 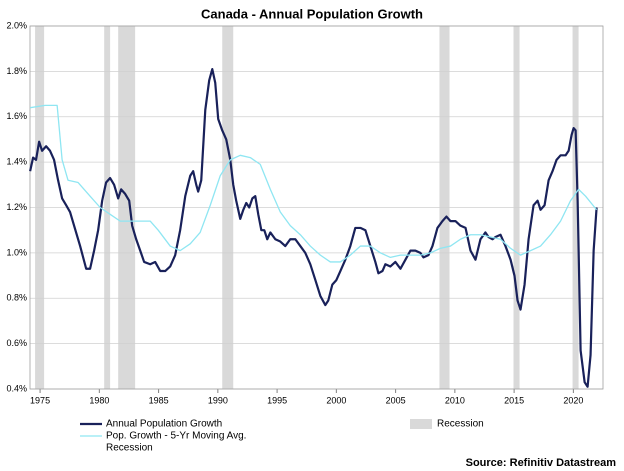 What do you see at coordinates (16, 252) in the screenshot?
I see `y-tick-label: 1.0%` at bounding box center [16, 252].